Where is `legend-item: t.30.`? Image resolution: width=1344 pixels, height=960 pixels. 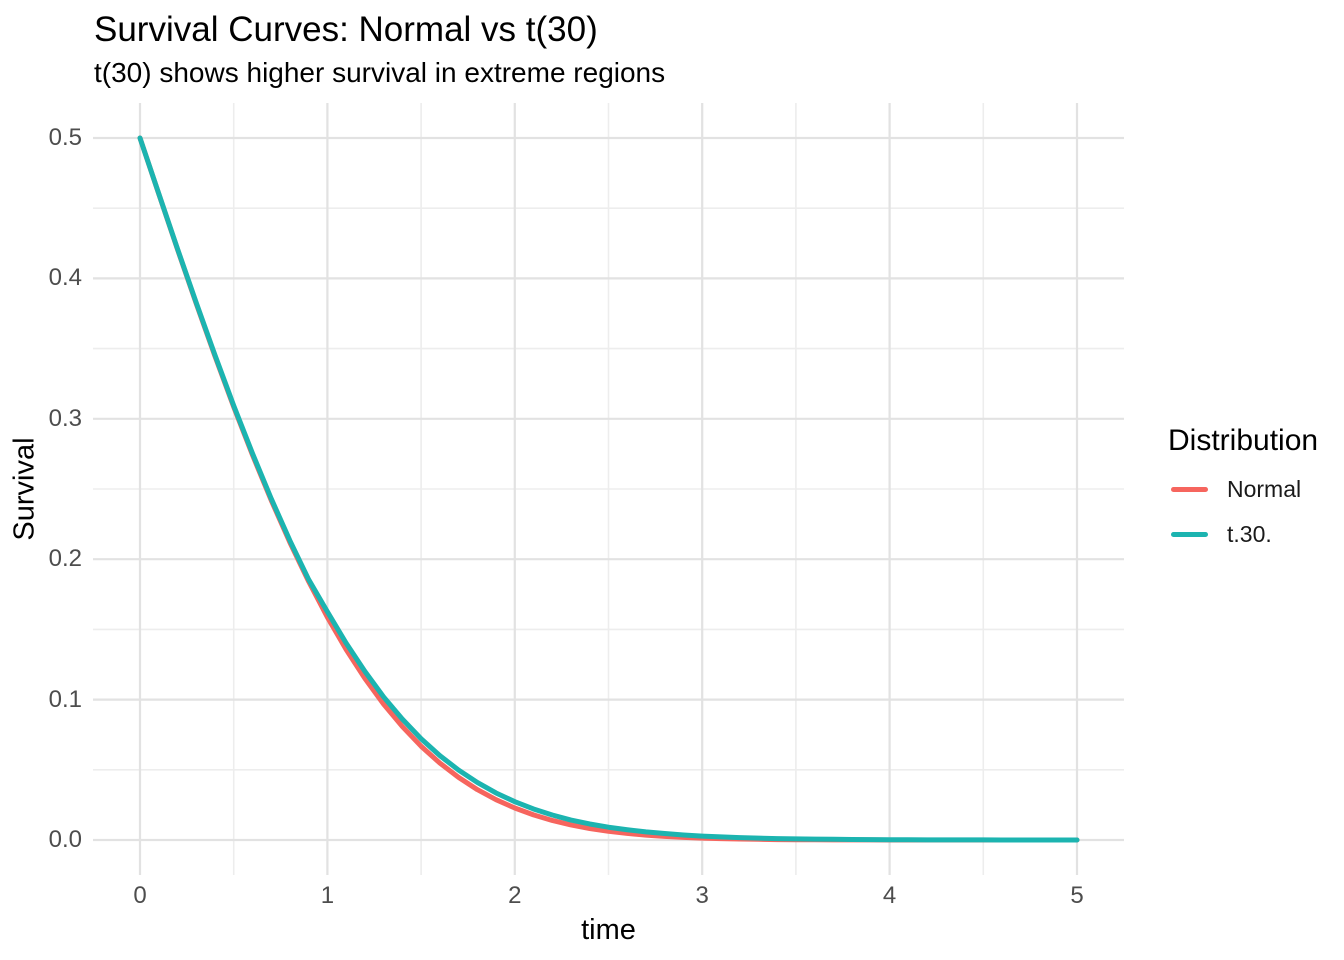
legend-item: t.30. is located at coordinates (1256, 534).